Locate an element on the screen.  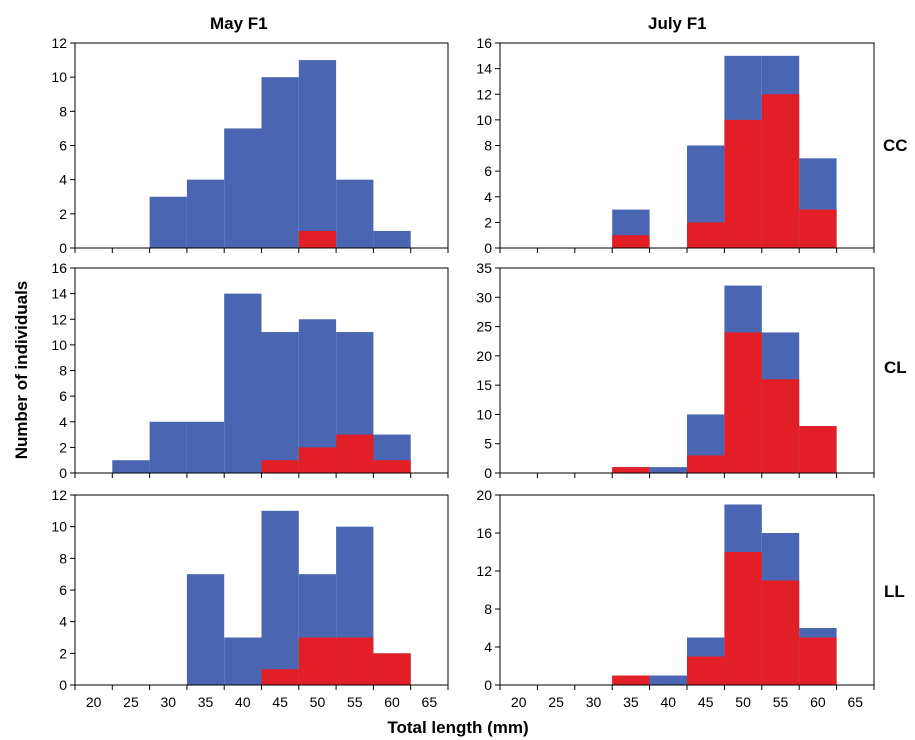
y-tick-label: 20 is located at coordinates (484, 495).